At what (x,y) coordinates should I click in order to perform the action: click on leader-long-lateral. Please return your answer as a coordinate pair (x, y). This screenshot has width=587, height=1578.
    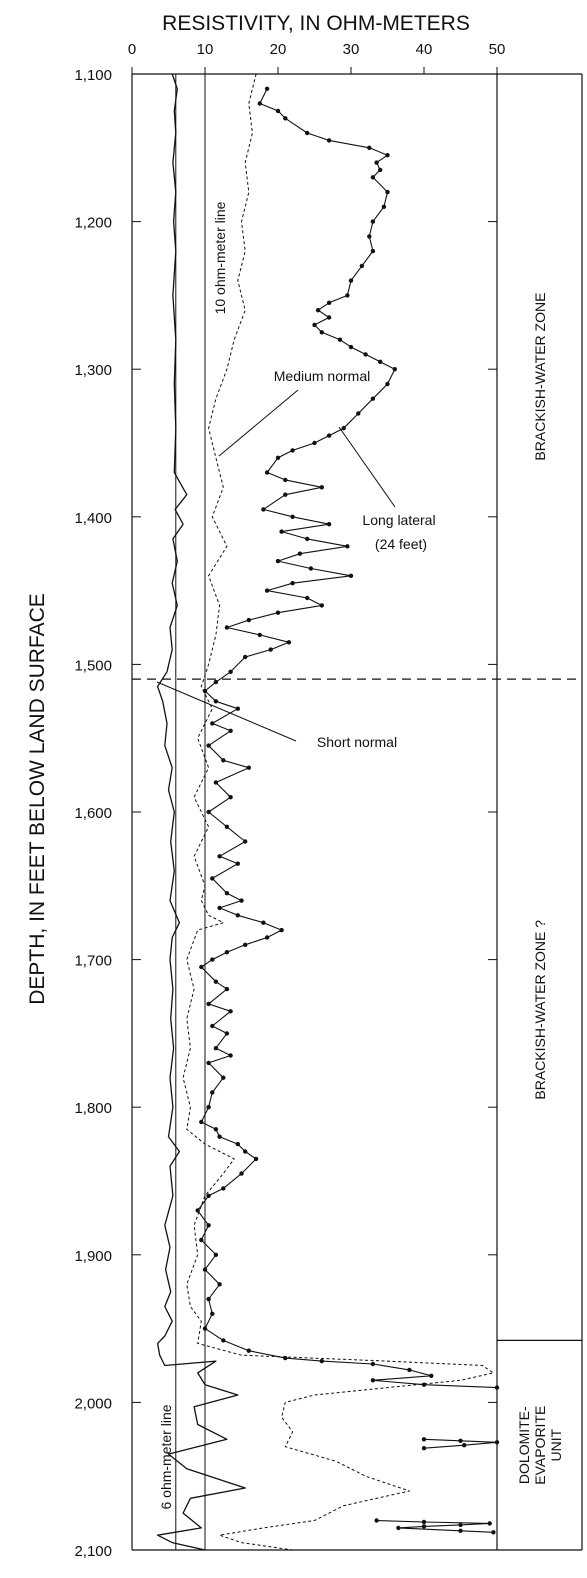
    Looking at the image, I should click on (367, 467).